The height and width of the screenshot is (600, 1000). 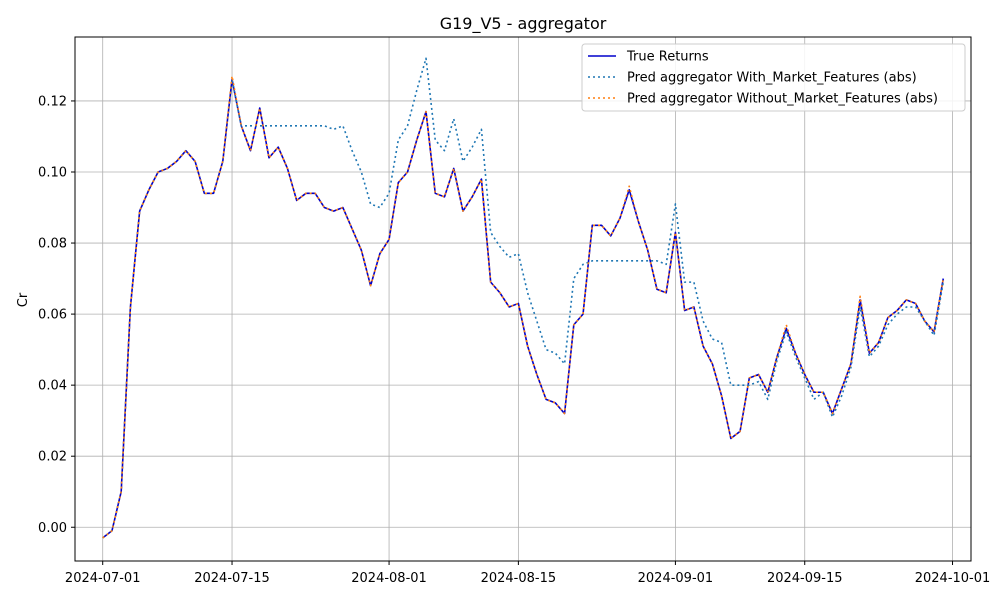 What do you see at coordinates (389, 578) in the screenshot?
I see `x-tick-label: 2024-08-01` at bounding box center [389, 578].